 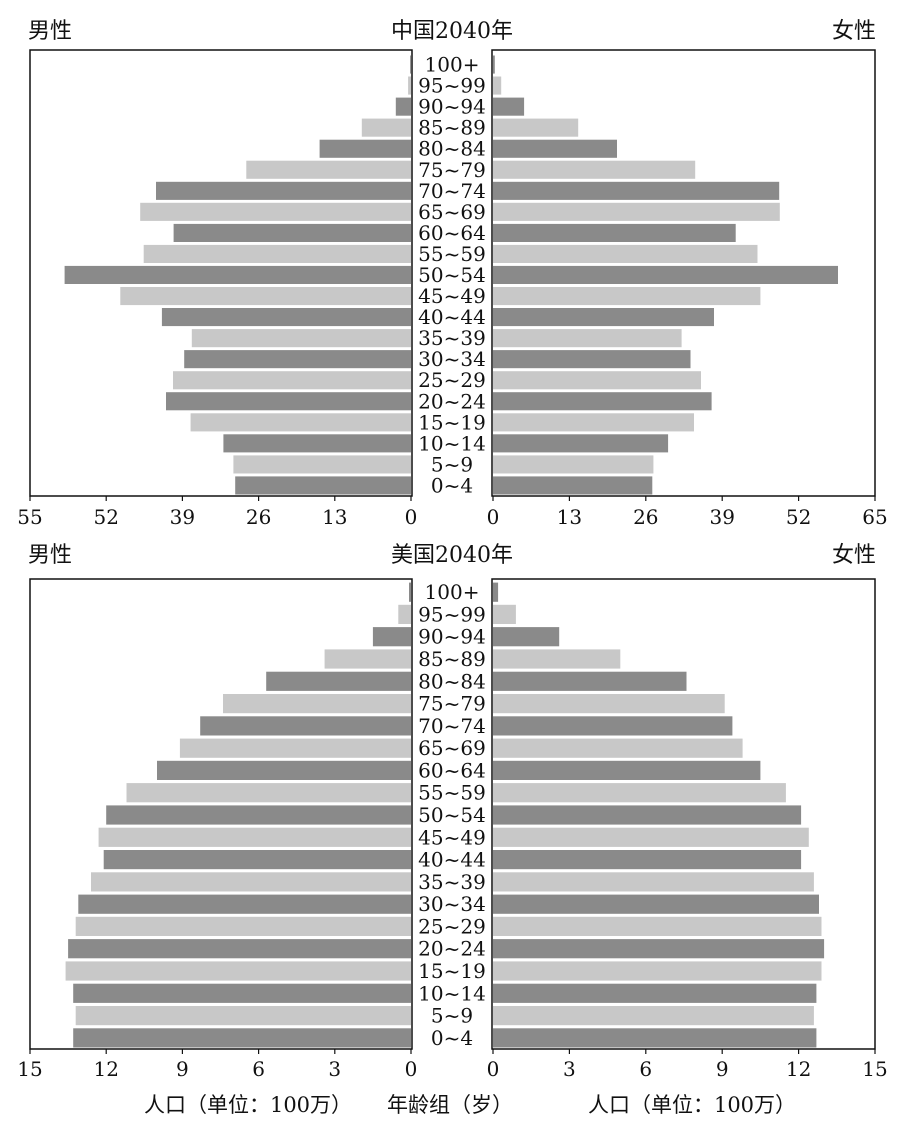 What do you see at coordinates (573, 485) in the screenshot?
I see `china-female-bar-0~4` at bounding box center [573, 485].